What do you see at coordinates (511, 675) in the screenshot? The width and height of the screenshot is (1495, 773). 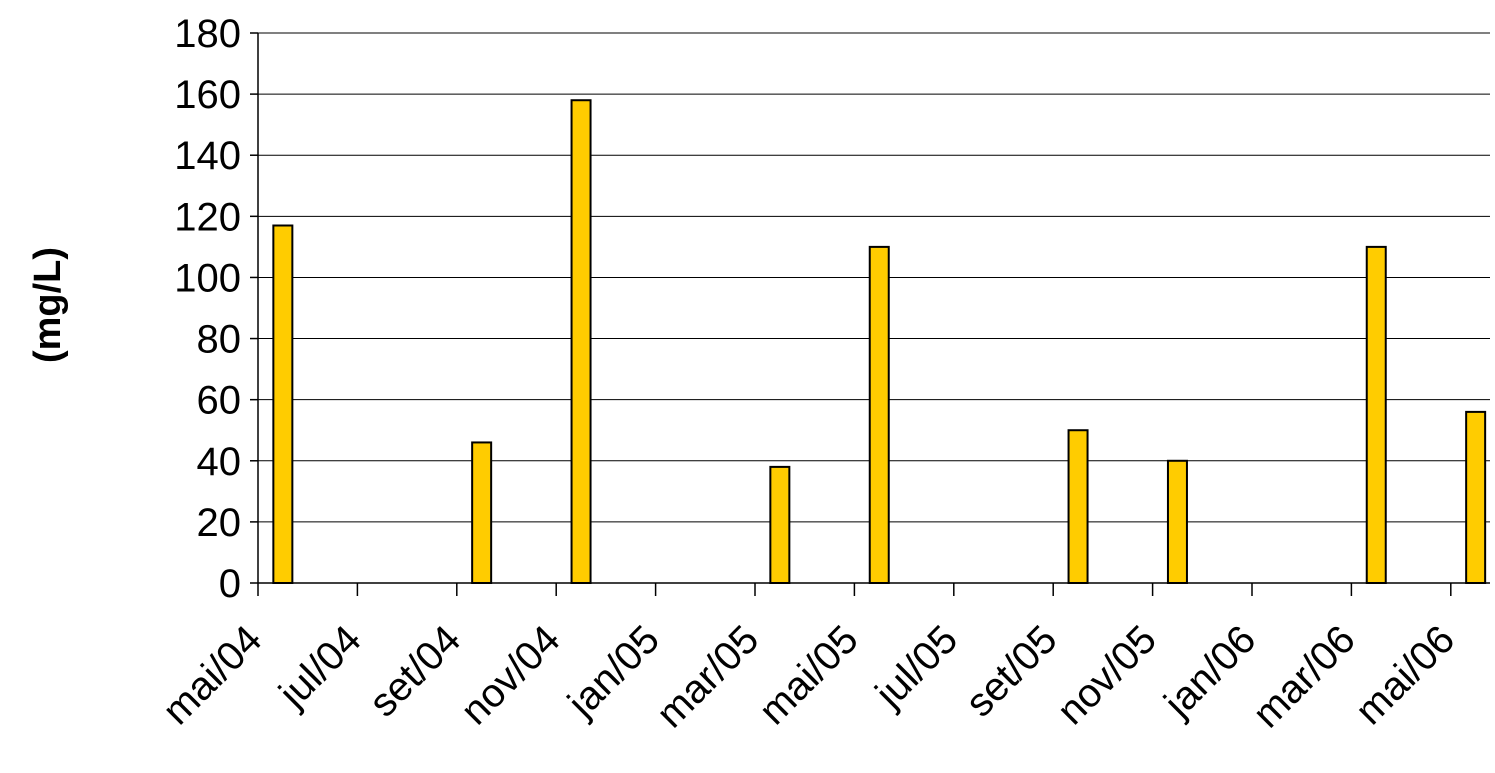 I see `x-tick-label: nov/04` at bounding box center [511, 675].